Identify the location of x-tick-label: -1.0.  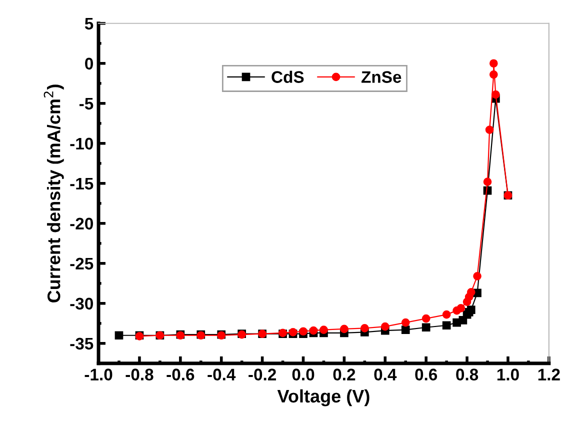
(98, 374).